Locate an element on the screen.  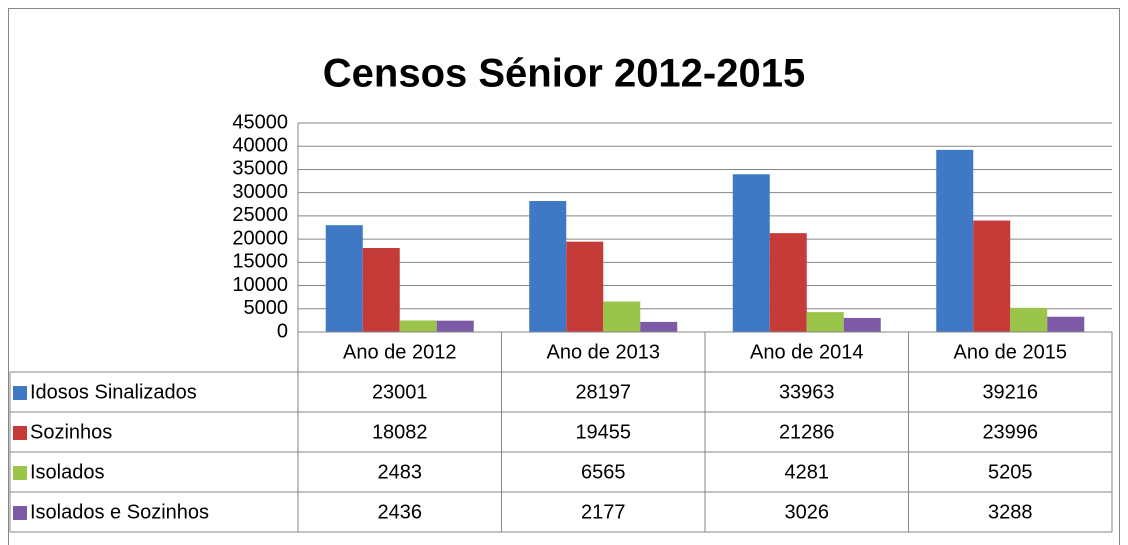
y-tick-label: 15000 is located at coordinates (260, 262).